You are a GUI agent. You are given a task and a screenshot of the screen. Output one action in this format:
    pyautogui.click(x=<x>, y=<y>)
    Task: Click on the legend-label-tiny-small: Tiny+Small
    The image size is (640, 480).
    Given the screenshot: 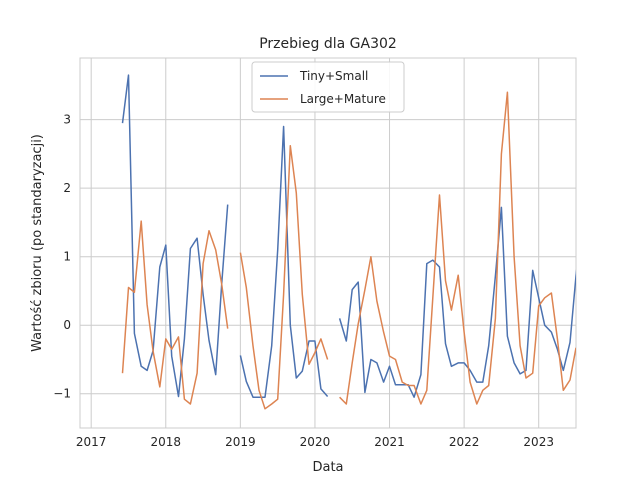 What is the action you would take?
    pyautogui.click(x=333, y=76)
    